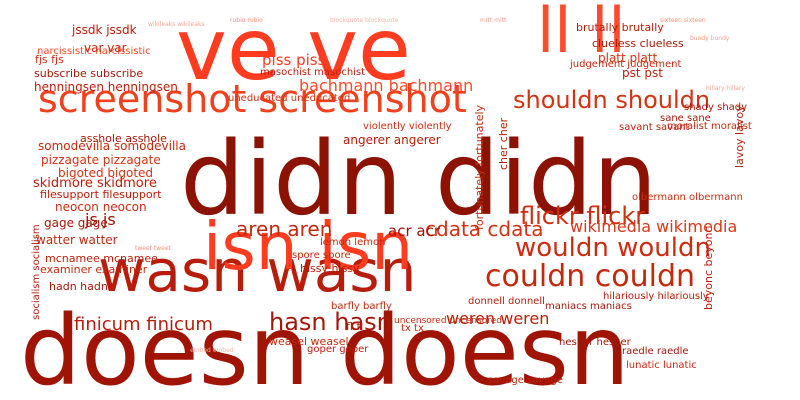 This screenshot has height=400, width=800. Describe the element at coordinates (661, 365) in the screenshot. I see `cloud-word: lunatic lunatic` at that location.